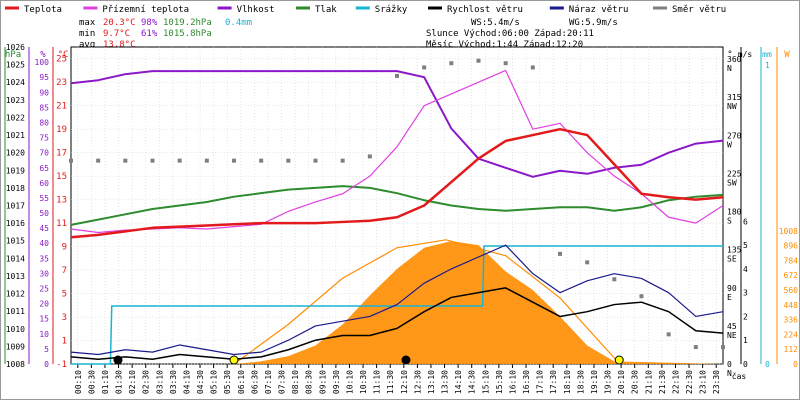 The width and height of the screenshot is (800, 403). I want to click on stat-wind-speed: WS:5.4m/s, so click(495, 23).